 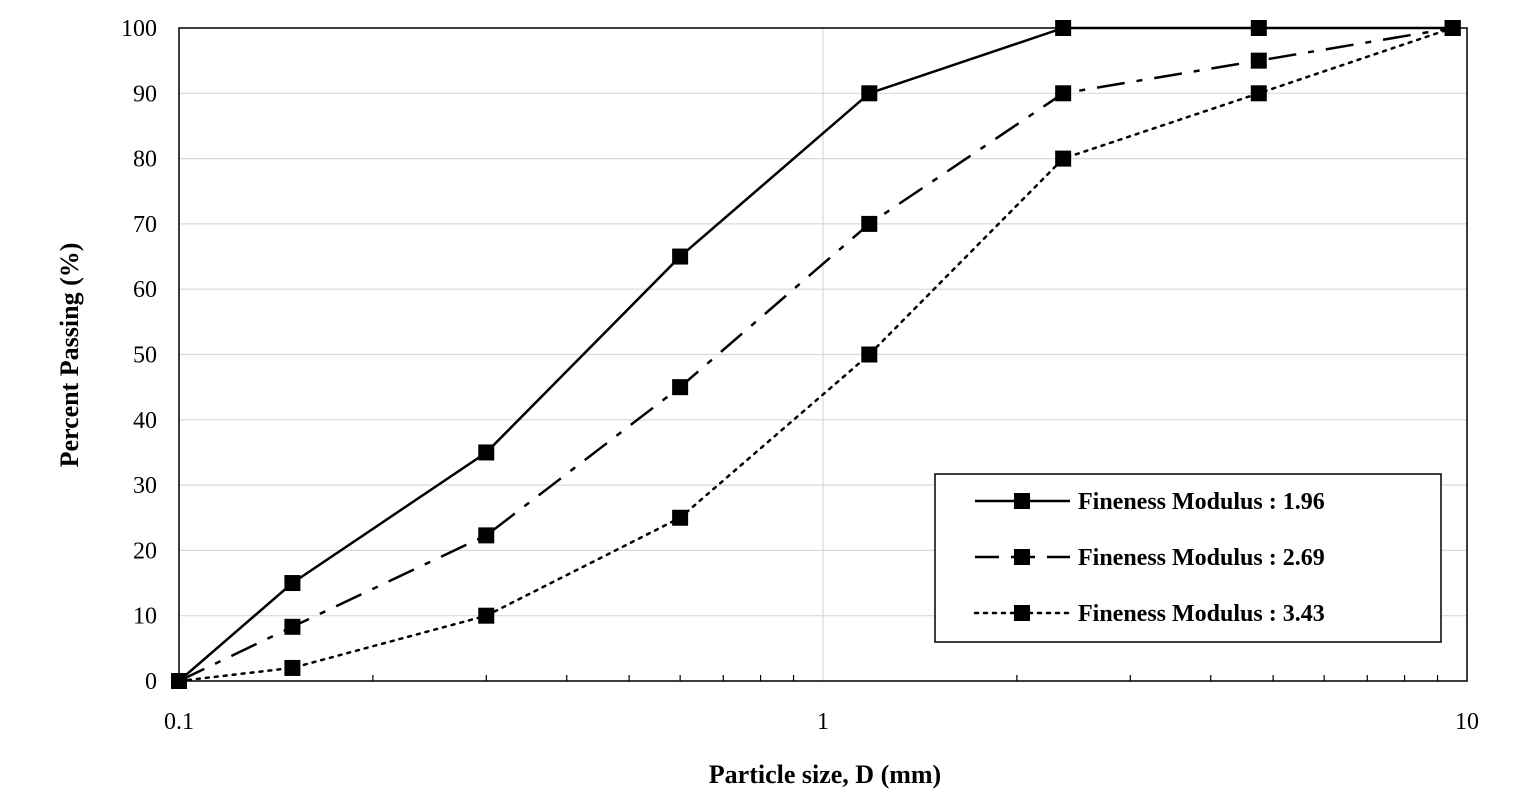 I want to click on y-tick-label: 50, so click(x=145, y=356).